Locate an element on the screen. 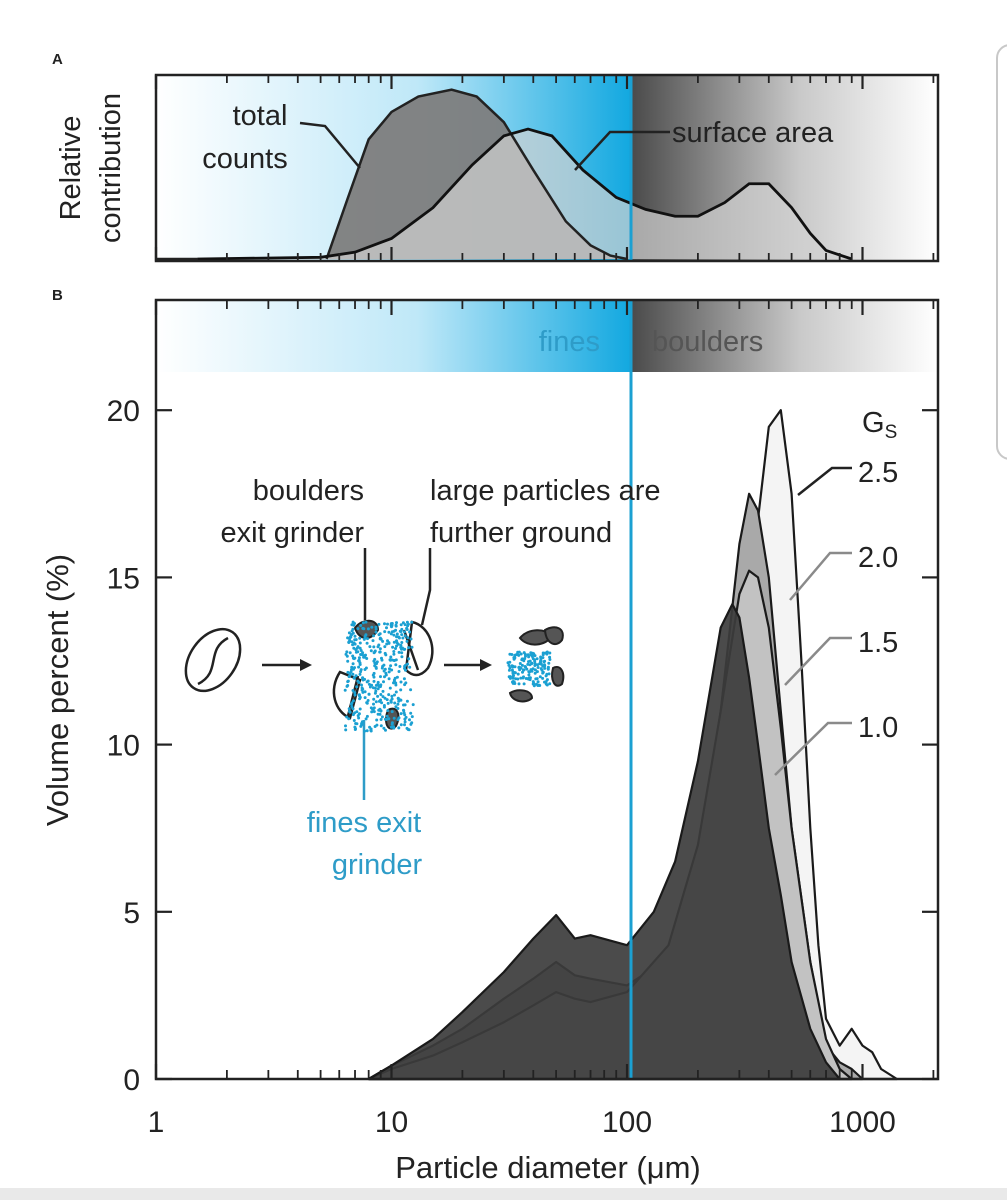 Image resolution: width=1007 pixels, height=1200 pixels. legend-title: GS is located at coordinates (879, 425).